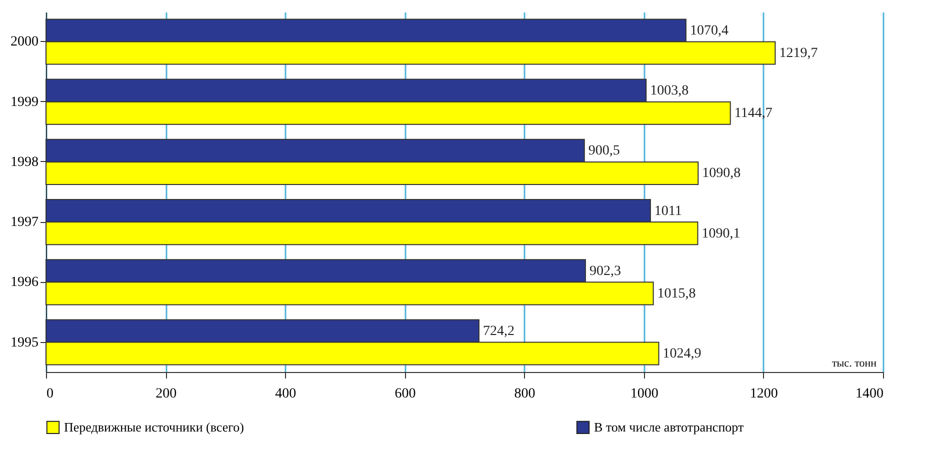 This screenshot has width=926, height=455. I want to click on y-tick-label: 1995, so click(24, 342).